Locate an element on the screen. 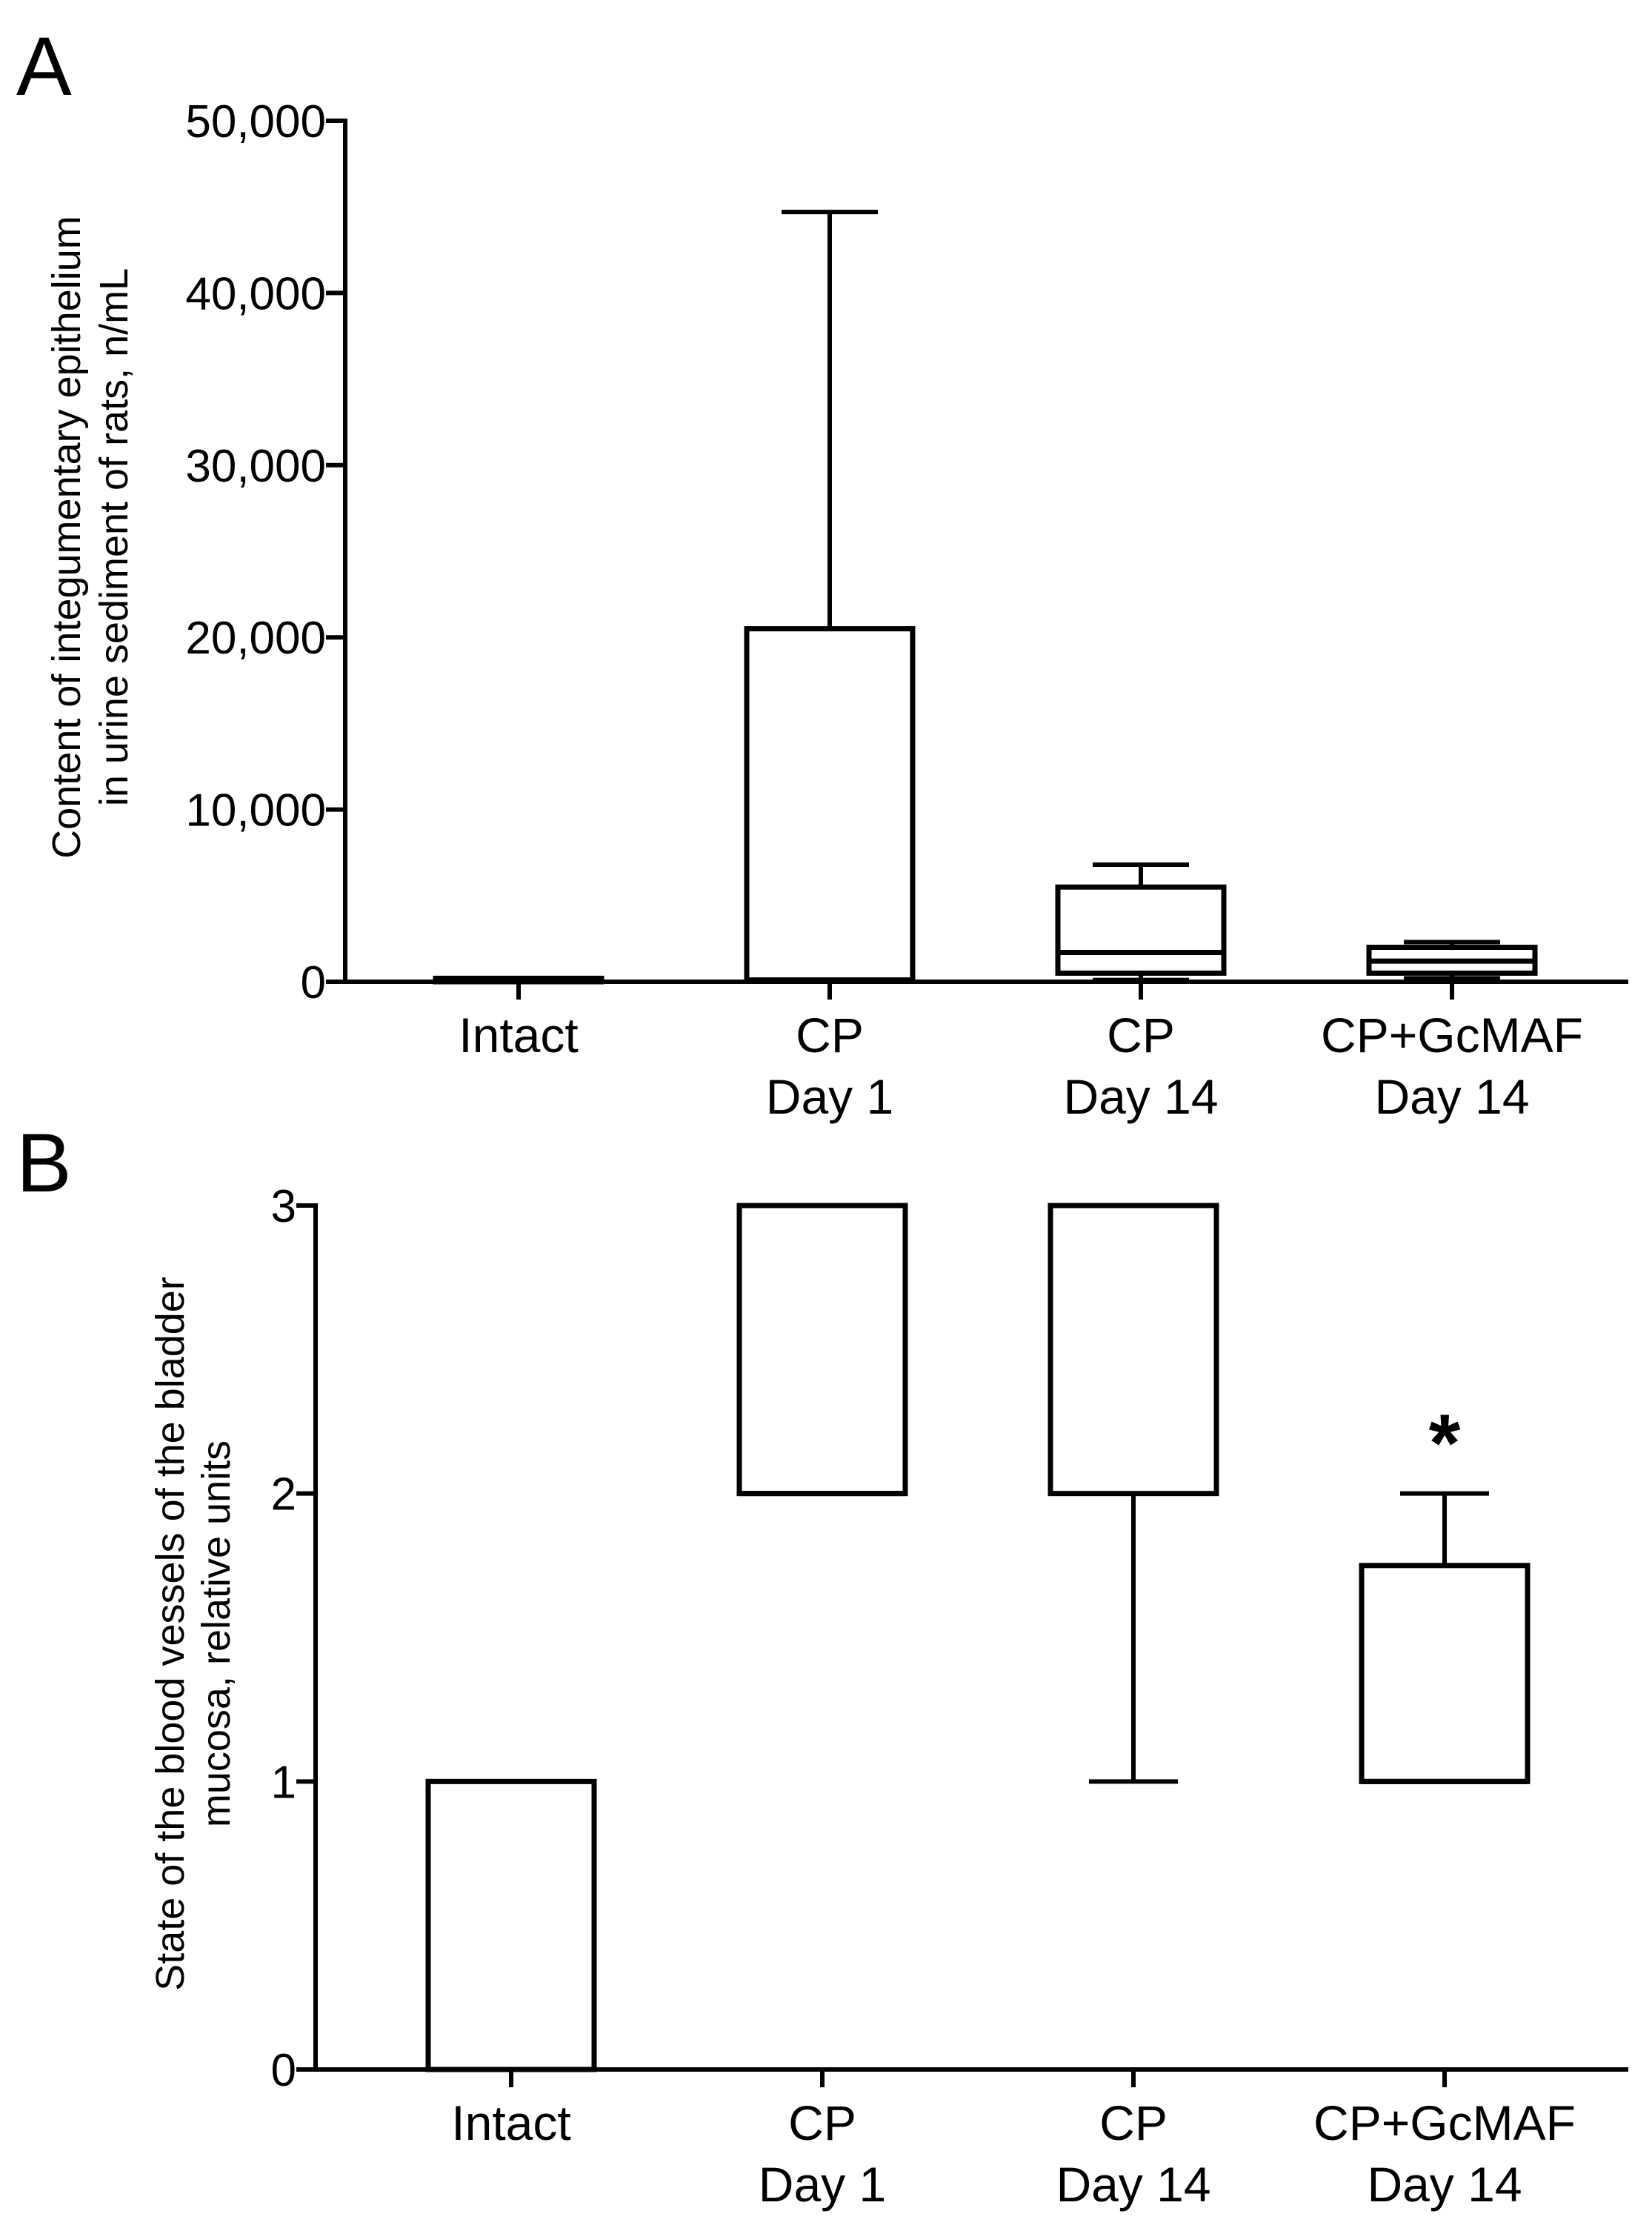  panel-b-category-label: Day 1 is located at coordinates (822, 2184).